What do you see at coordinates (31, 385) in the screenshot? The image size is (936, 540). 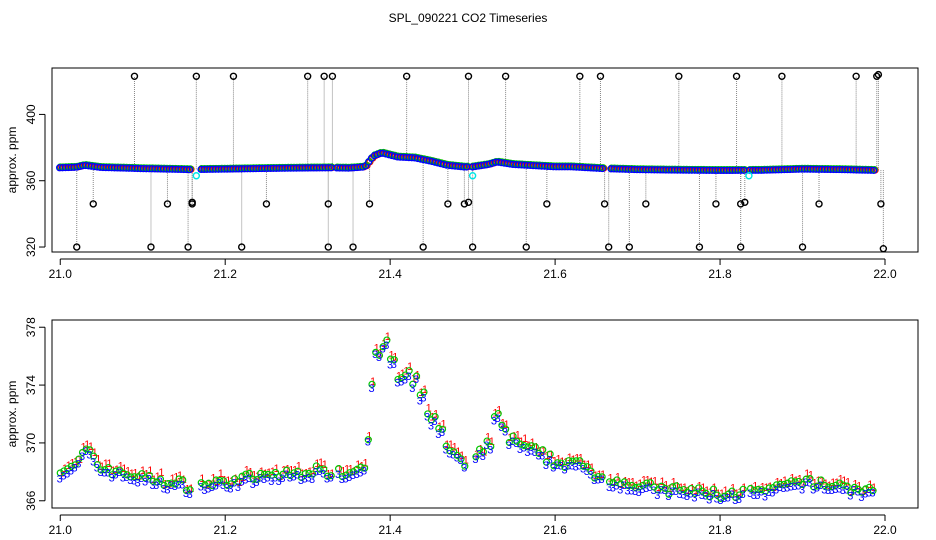 I see `bottom-y-tick-label: 374` at bounding box center [31, 385].